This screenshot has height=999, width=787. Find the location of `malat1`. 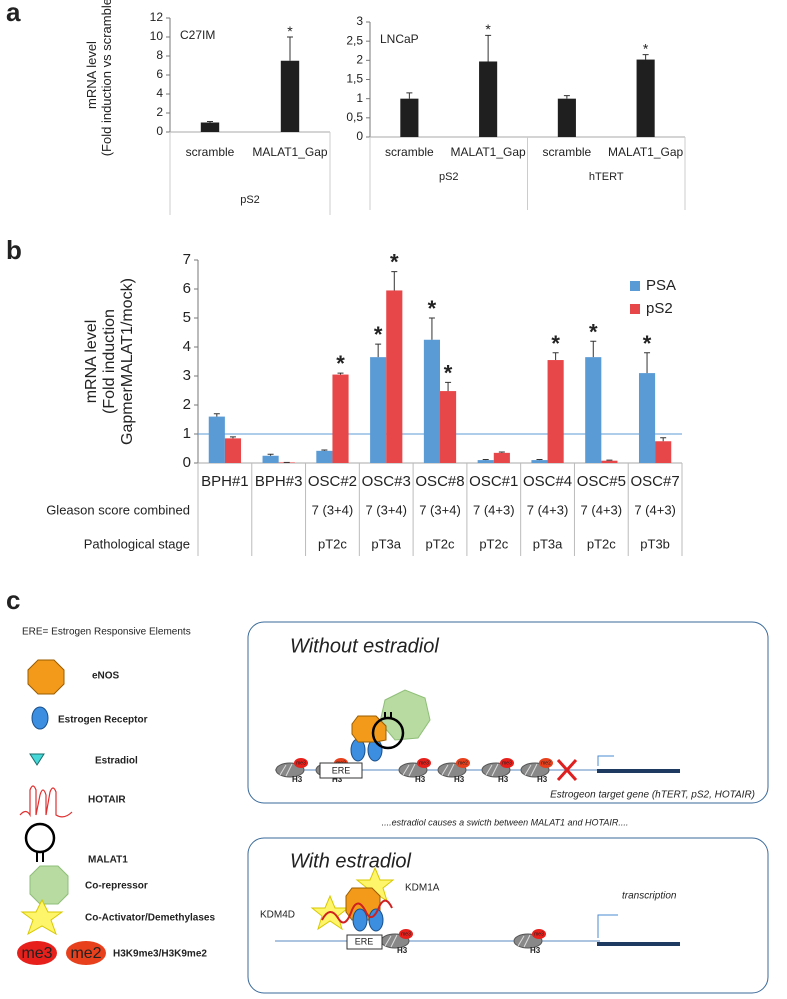

malat1 is located at coordinates (388, 733).